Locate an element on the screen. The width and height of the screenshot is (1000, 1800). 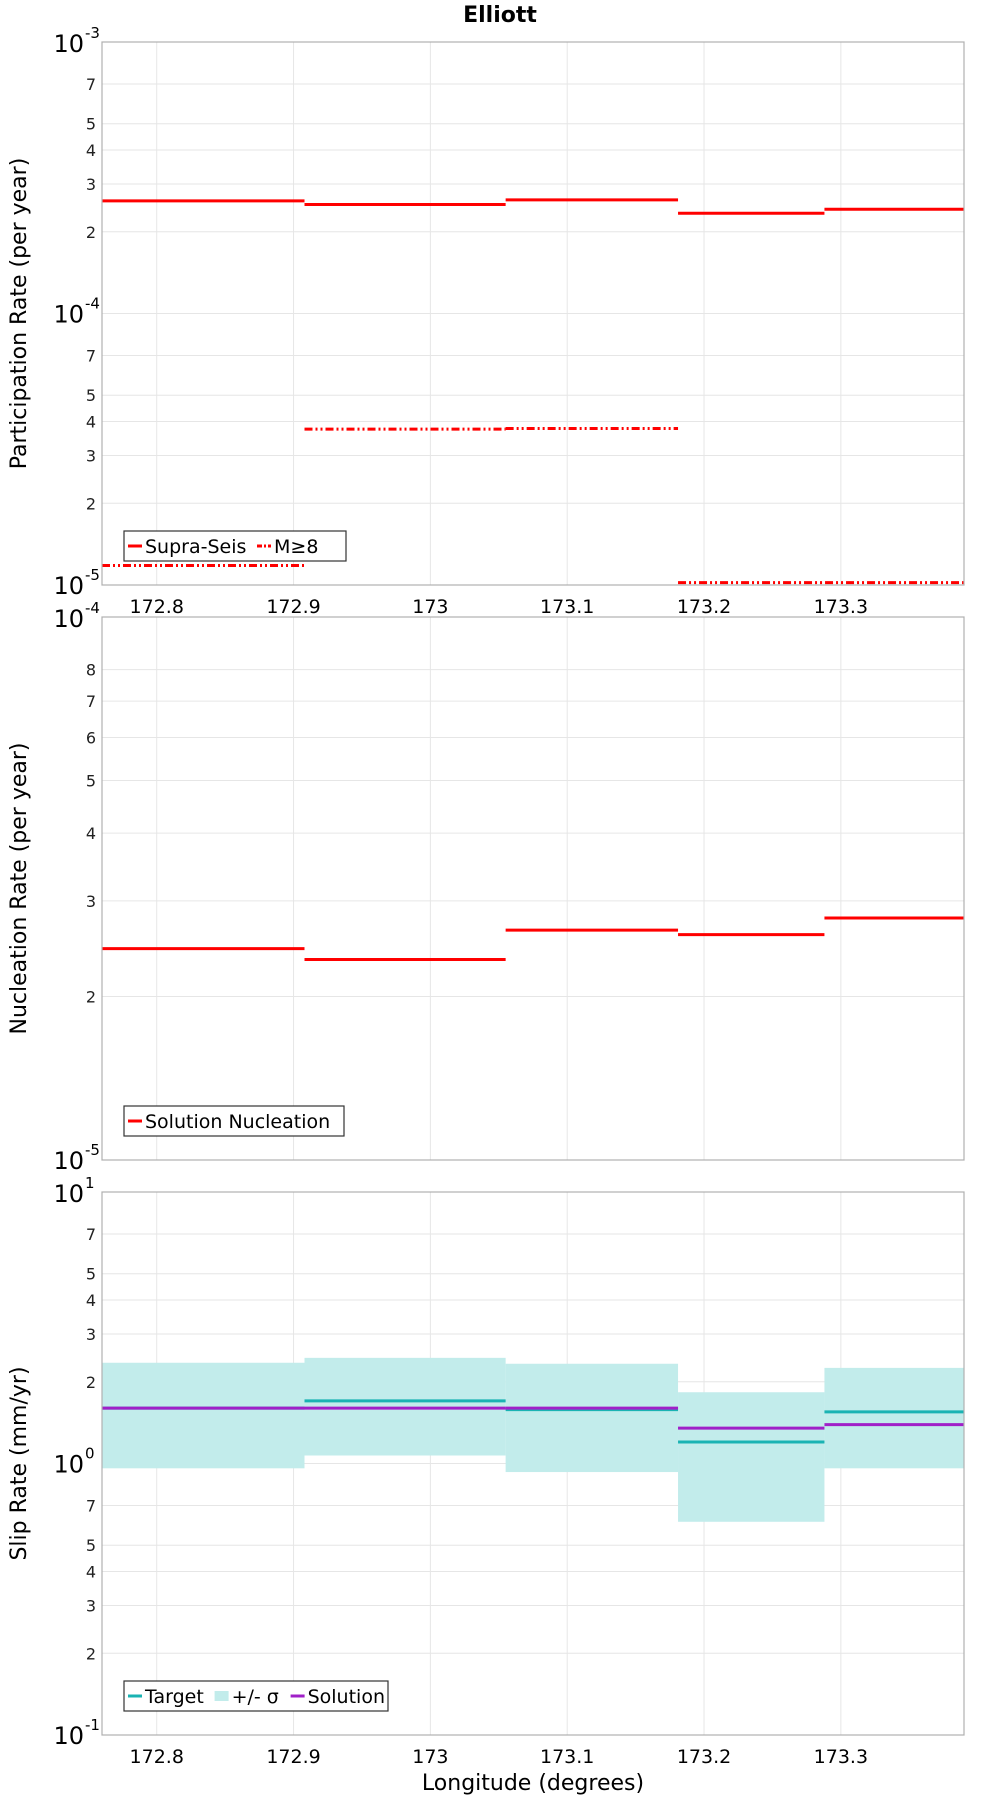
panel1-xtick-4: 173.2 is located at coordinates (704, 607).